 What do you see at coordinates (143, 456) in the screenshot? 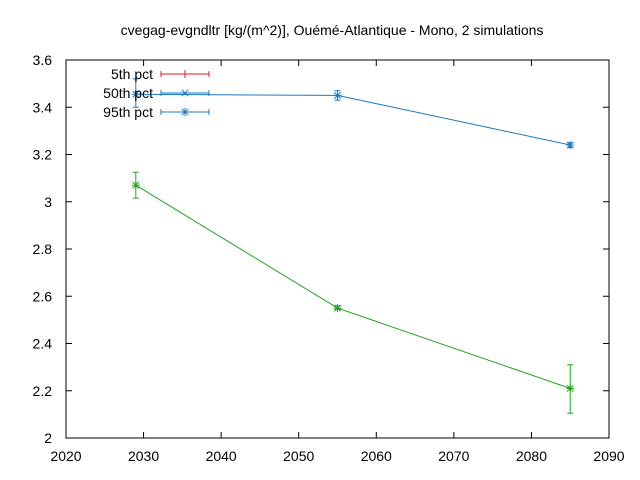
I see `x-tick-label: 2030` at bounding box center [143, 456].